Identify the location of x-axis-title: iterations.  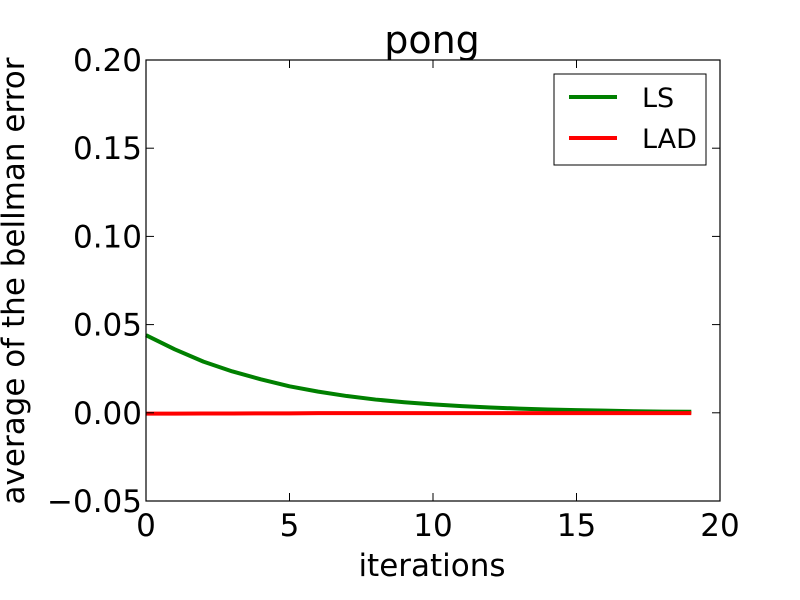
(431, 566).